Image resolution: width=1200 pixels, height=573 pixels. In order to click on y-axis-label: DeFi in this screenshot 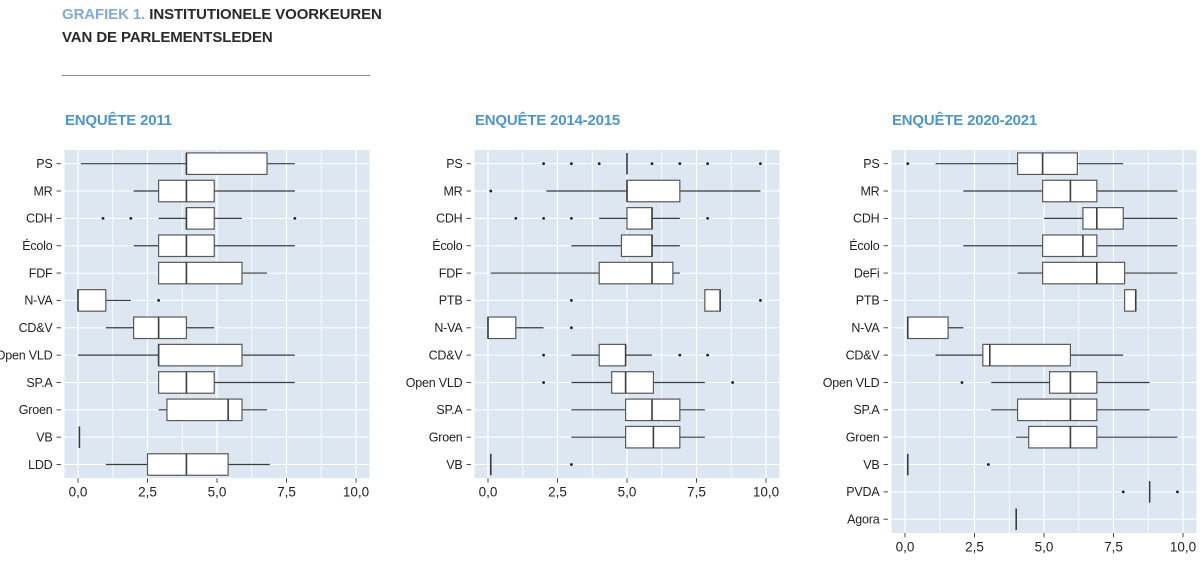, I will do `click(867, 273)`.